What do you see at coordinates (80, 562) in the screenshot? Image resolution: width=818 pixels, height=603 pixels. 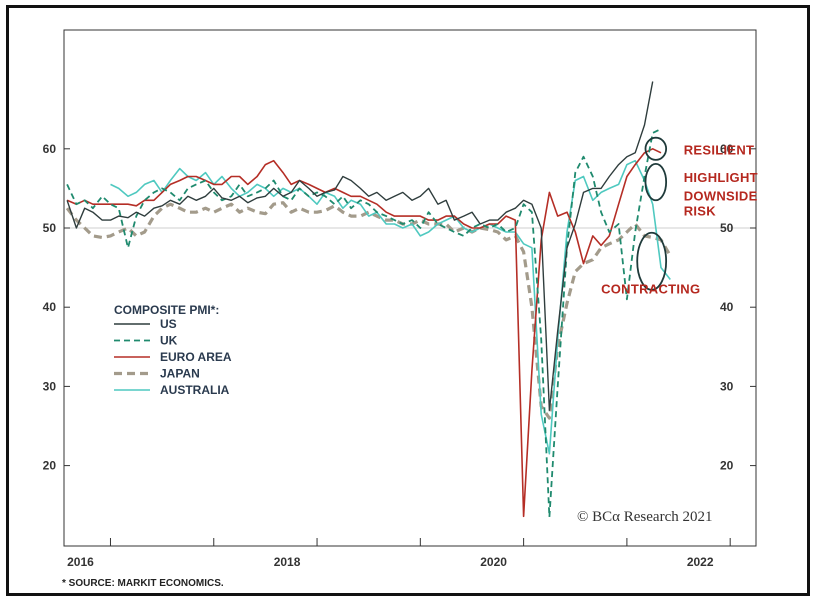 I see `x-tick-label: 2016` at bounding box center [80, 562].